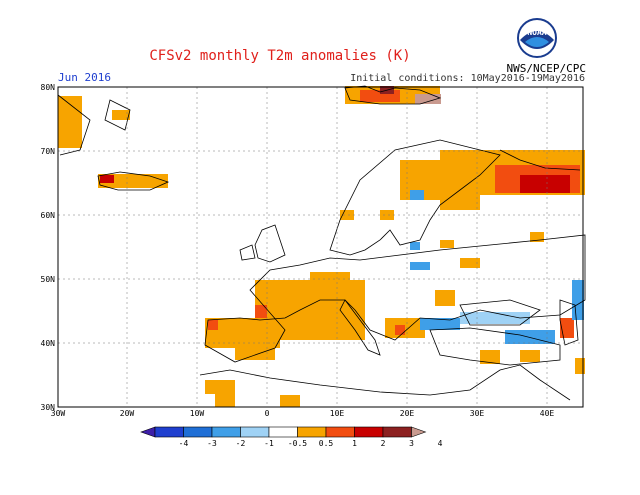 The image size is (640, 495). What do you see at coordinates (269, 443) in the screenshot?
I see `legend-label: -1` at bounding box center [269, 443].